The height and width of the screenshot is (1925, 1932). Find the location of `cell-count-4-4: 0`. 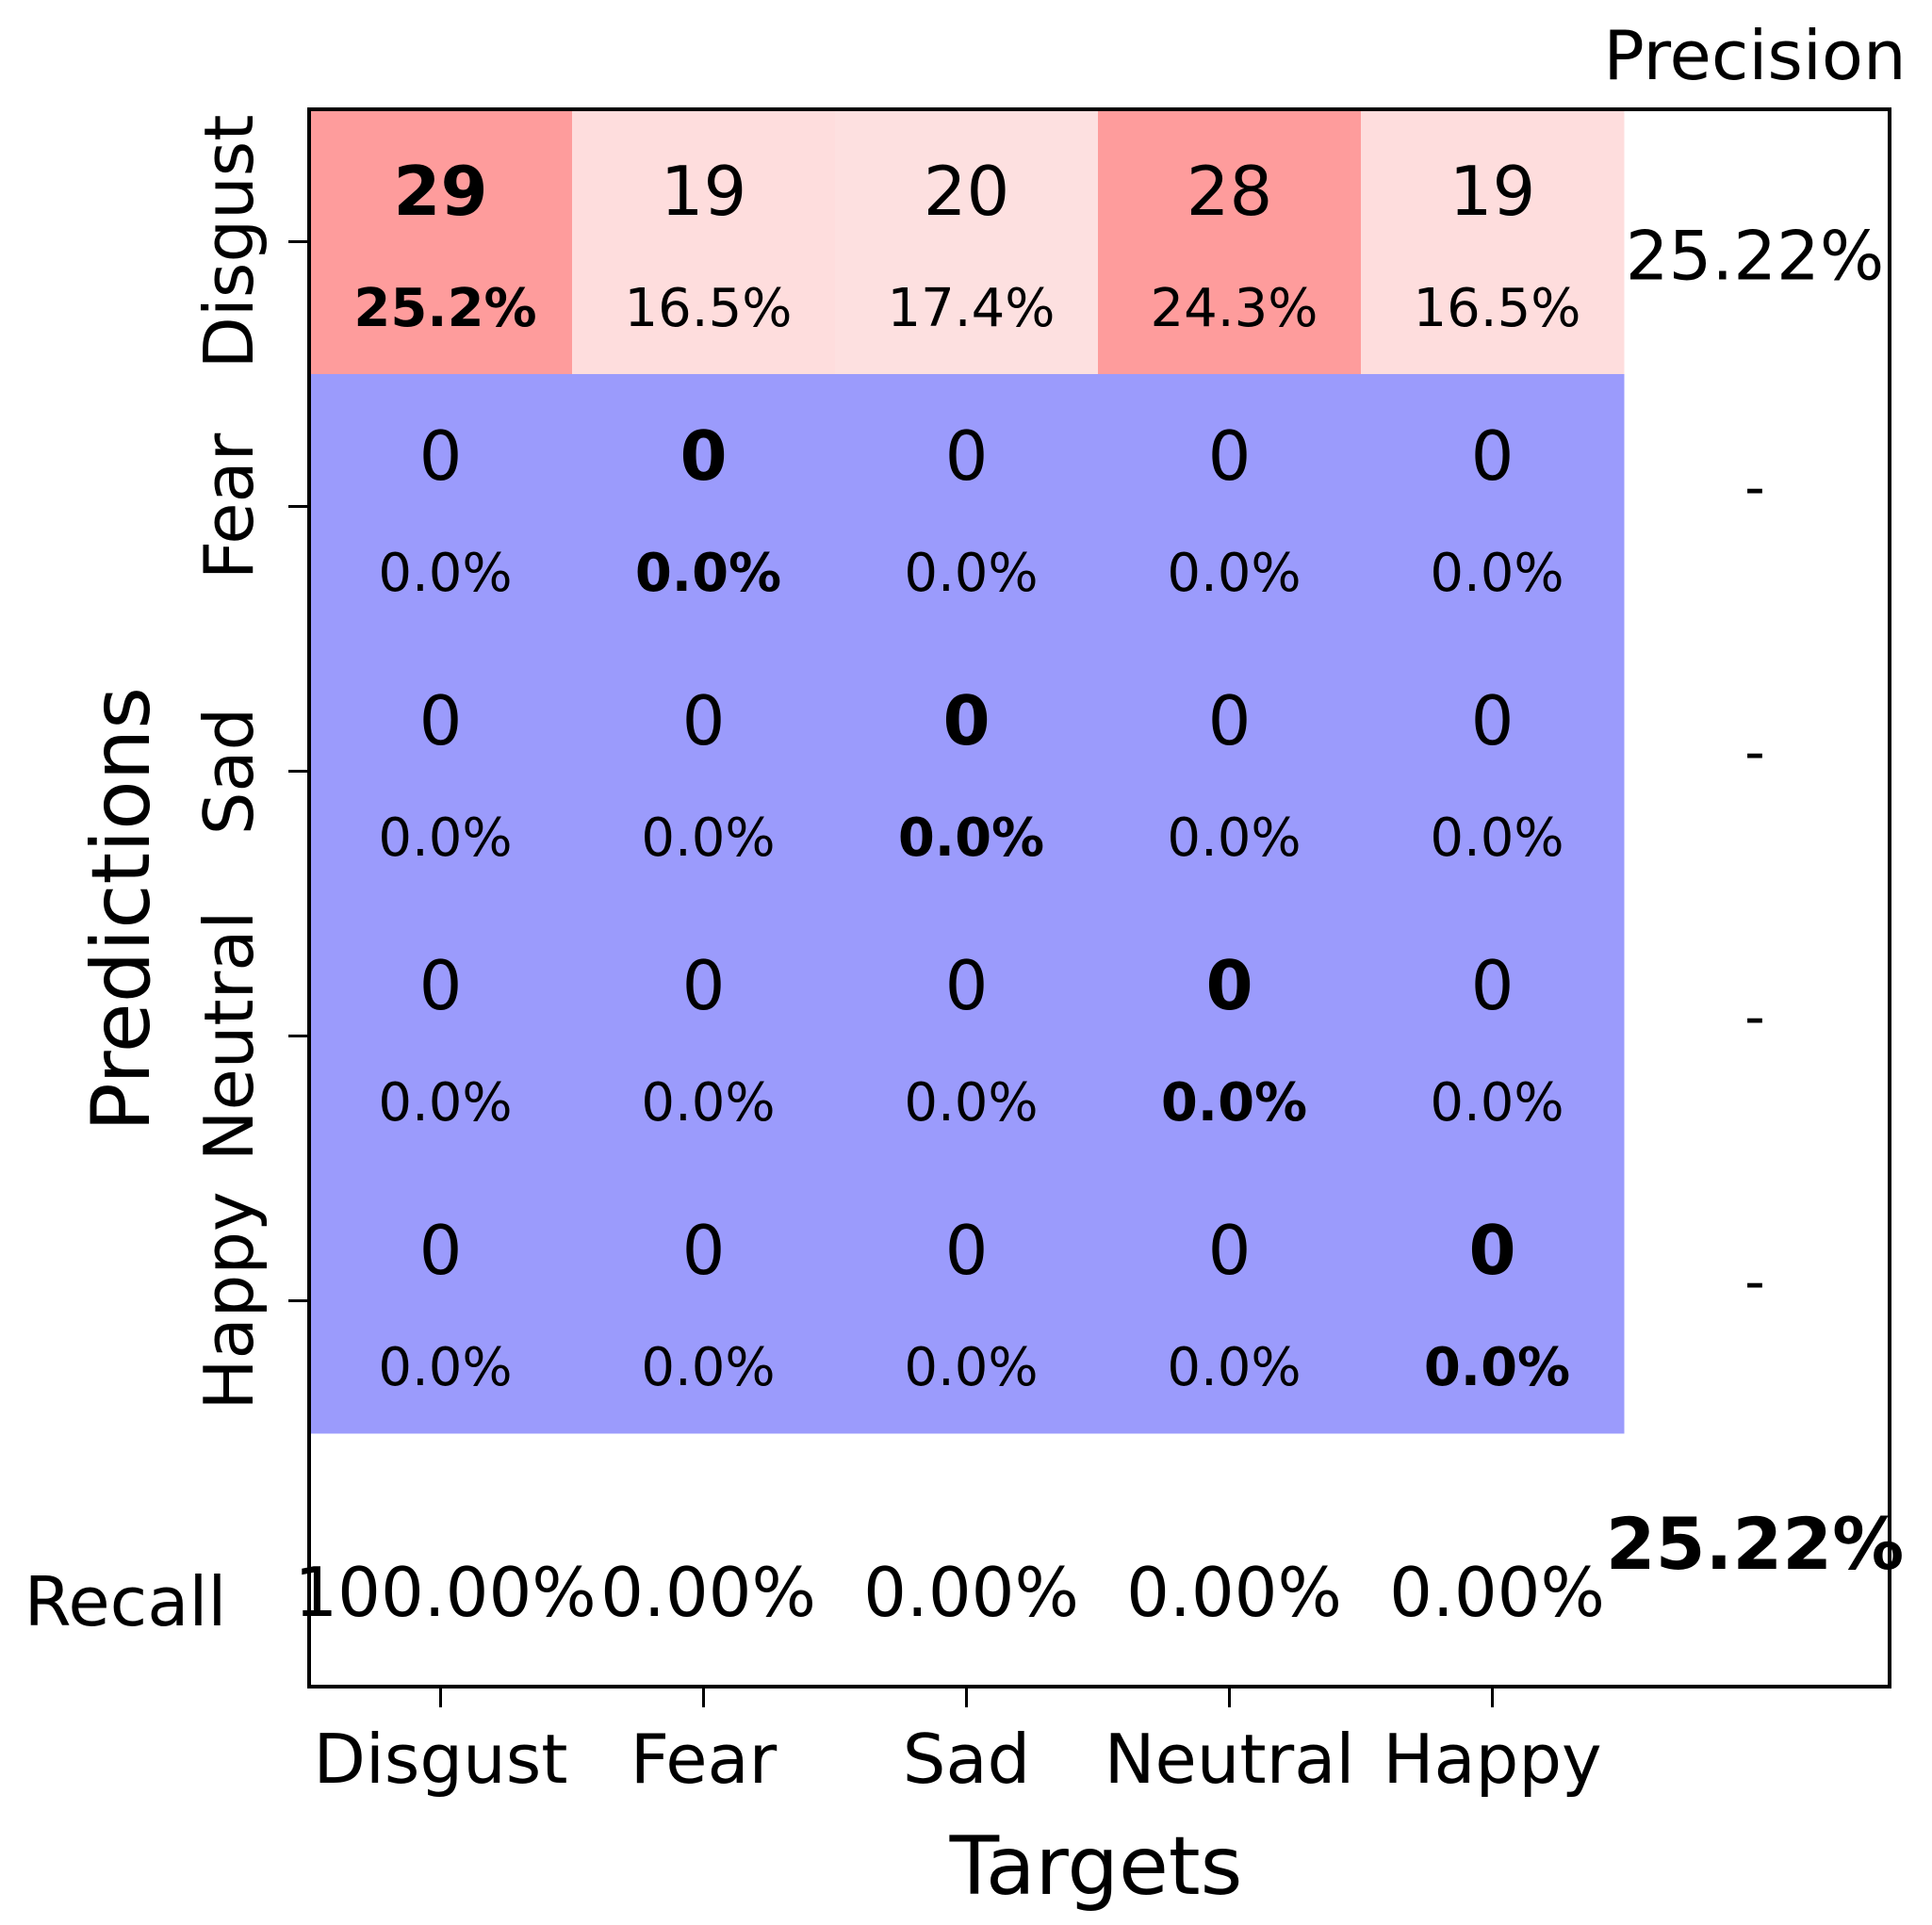

cell-count-4-4: 0 is located at coordinates (1491, 1250).